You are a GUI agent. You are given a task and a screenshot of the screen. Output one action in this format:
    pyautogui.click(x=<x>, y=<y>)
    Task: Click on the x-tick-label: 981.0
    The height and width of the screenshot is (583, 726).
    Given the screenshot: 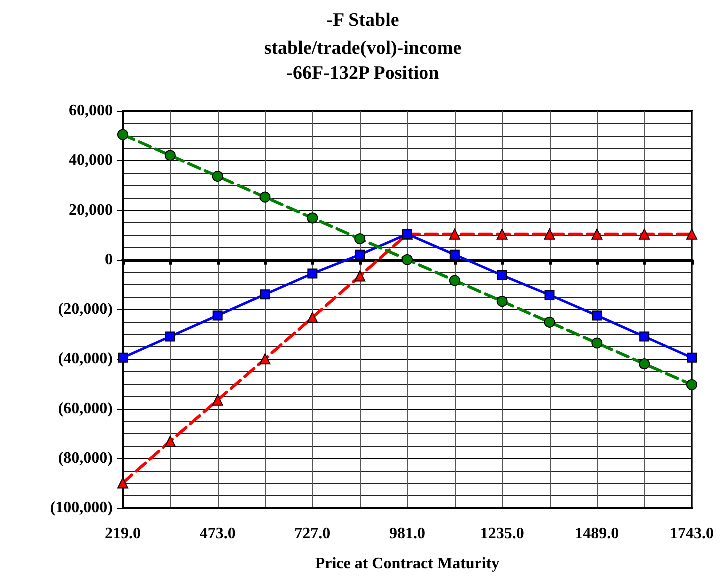 What is the action you would take?
    pyautogui.click(x=408, y=534)
    